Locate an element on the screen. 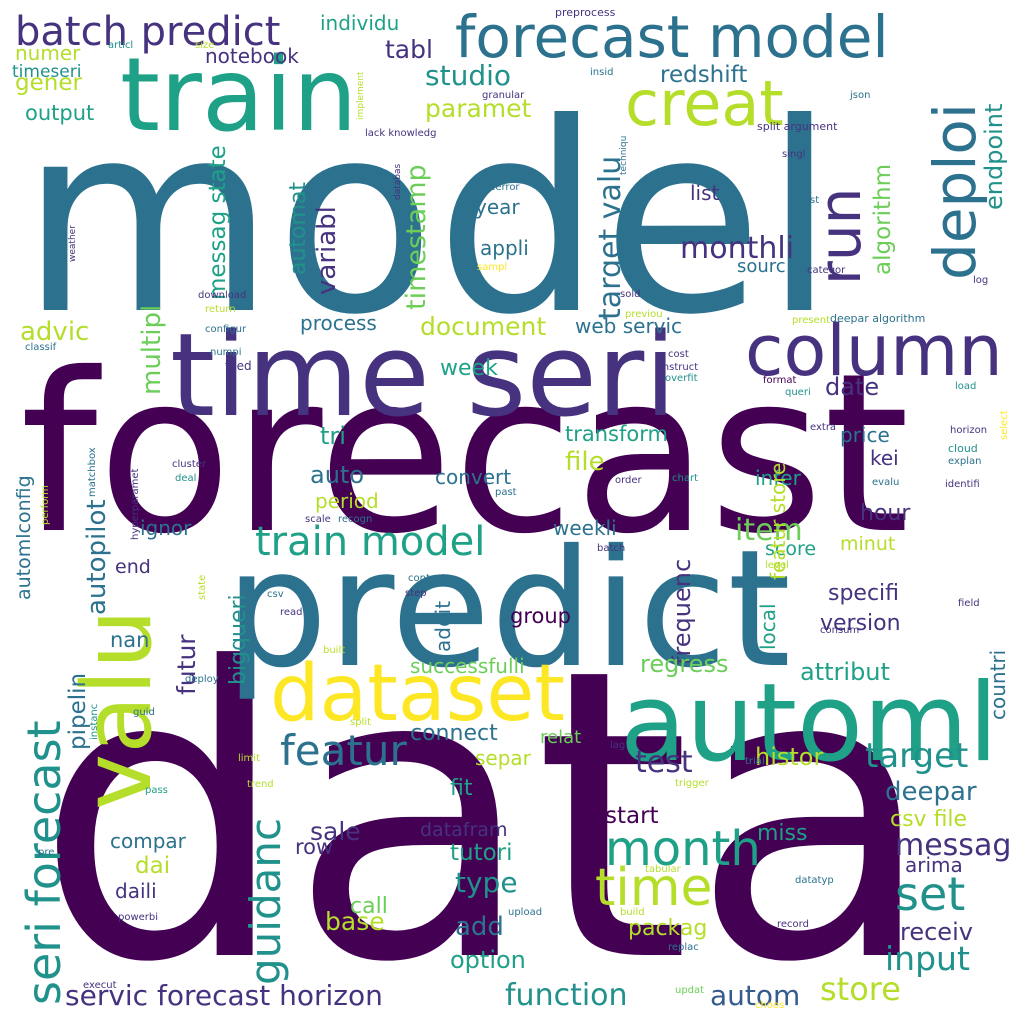 The width and height of the screenshot is (1019, 1019). word-forecast-model: forecast model is located at coordinates (672, 37).